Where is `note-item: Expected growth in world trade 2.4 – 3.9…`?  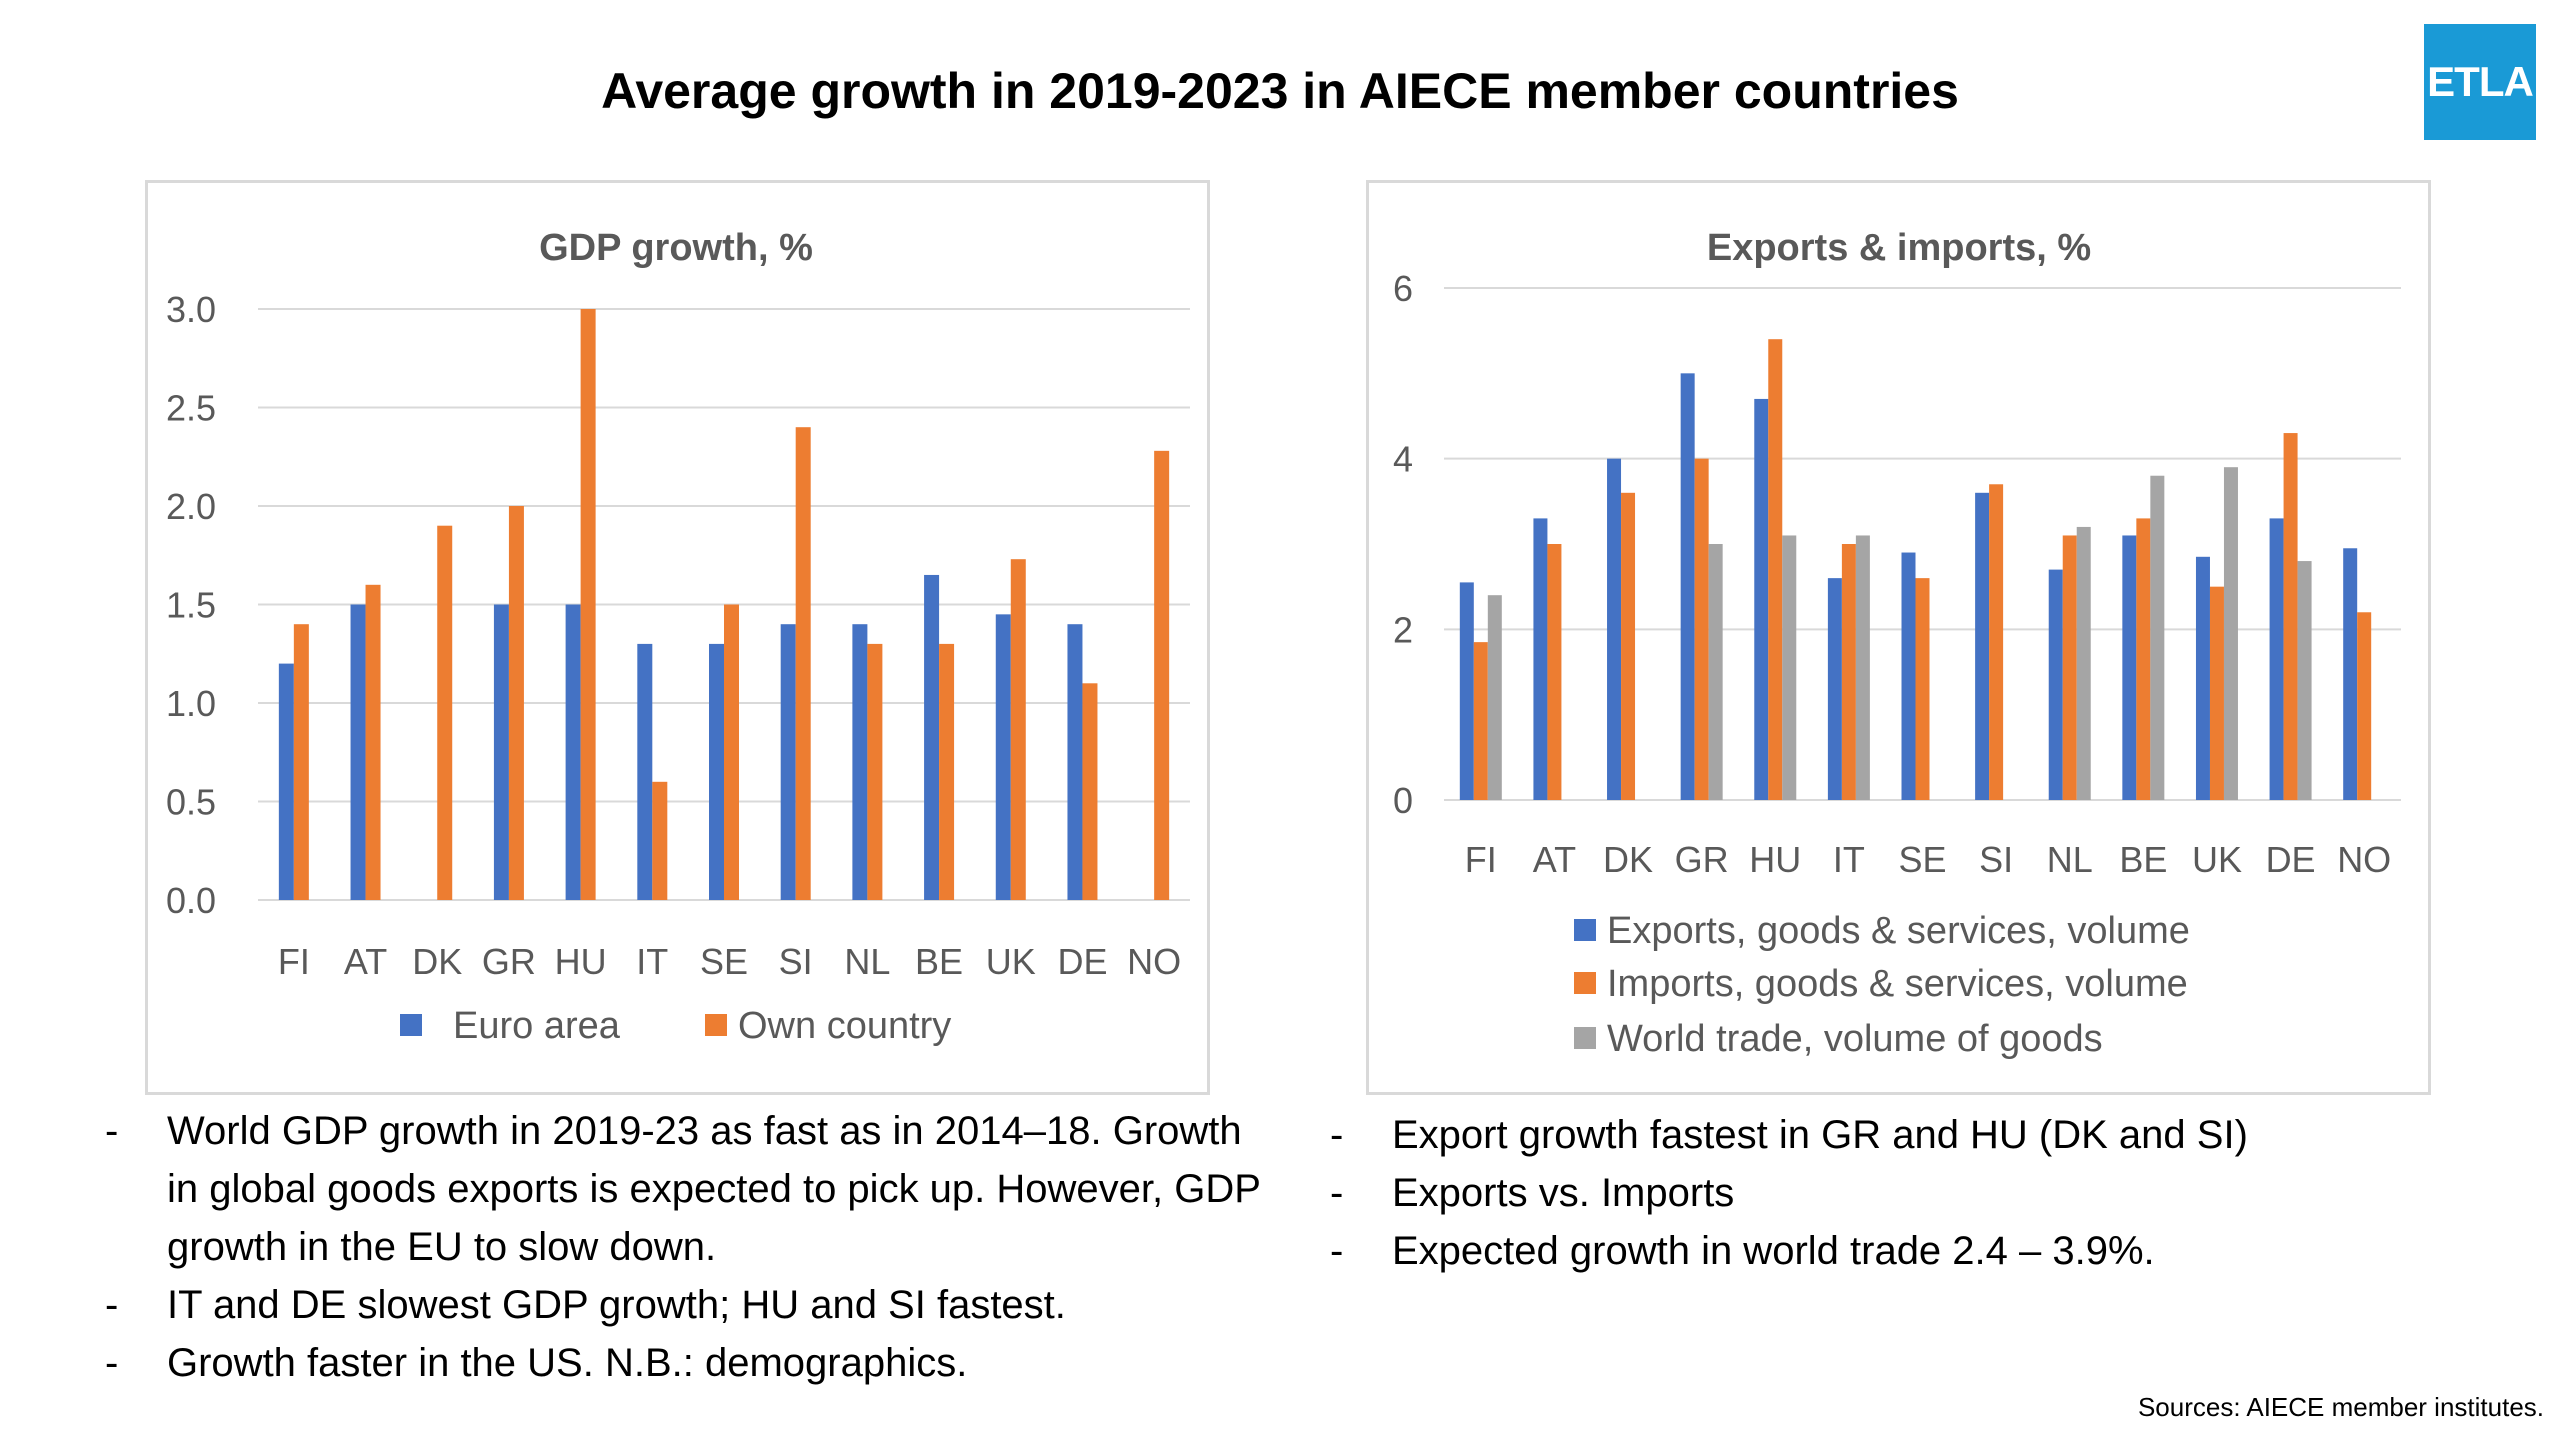
note-item: Expected growth in world trade 2.4 – 3.9… is located at coordinates (1920, 1251).